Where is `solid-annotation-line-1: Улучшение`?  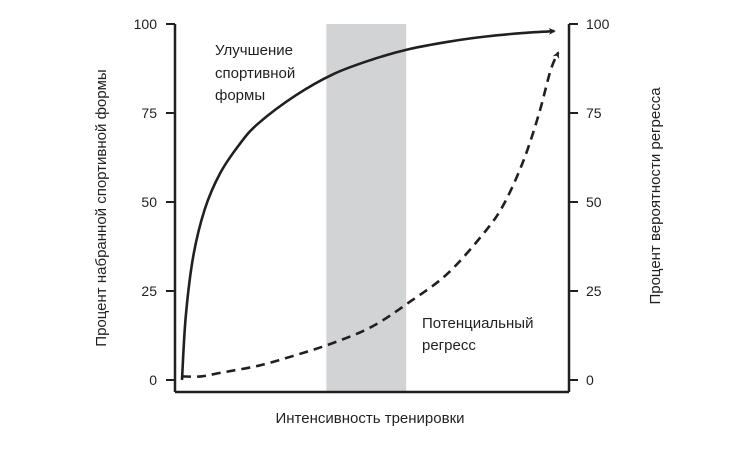 solid-annotation-line-1: Улучшение is located at coordinates (254, 50).